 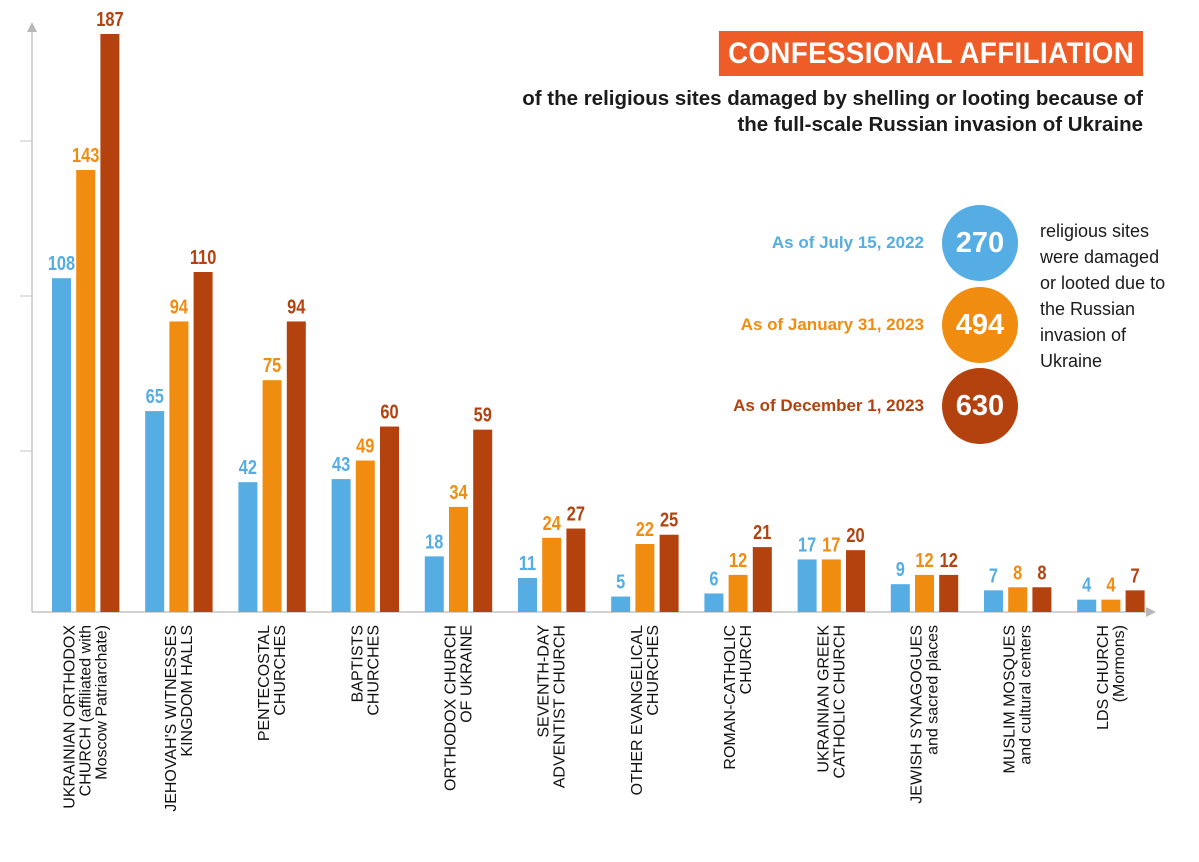 I want to click on value-label-2-3: 110, so click(x=203, y=256).